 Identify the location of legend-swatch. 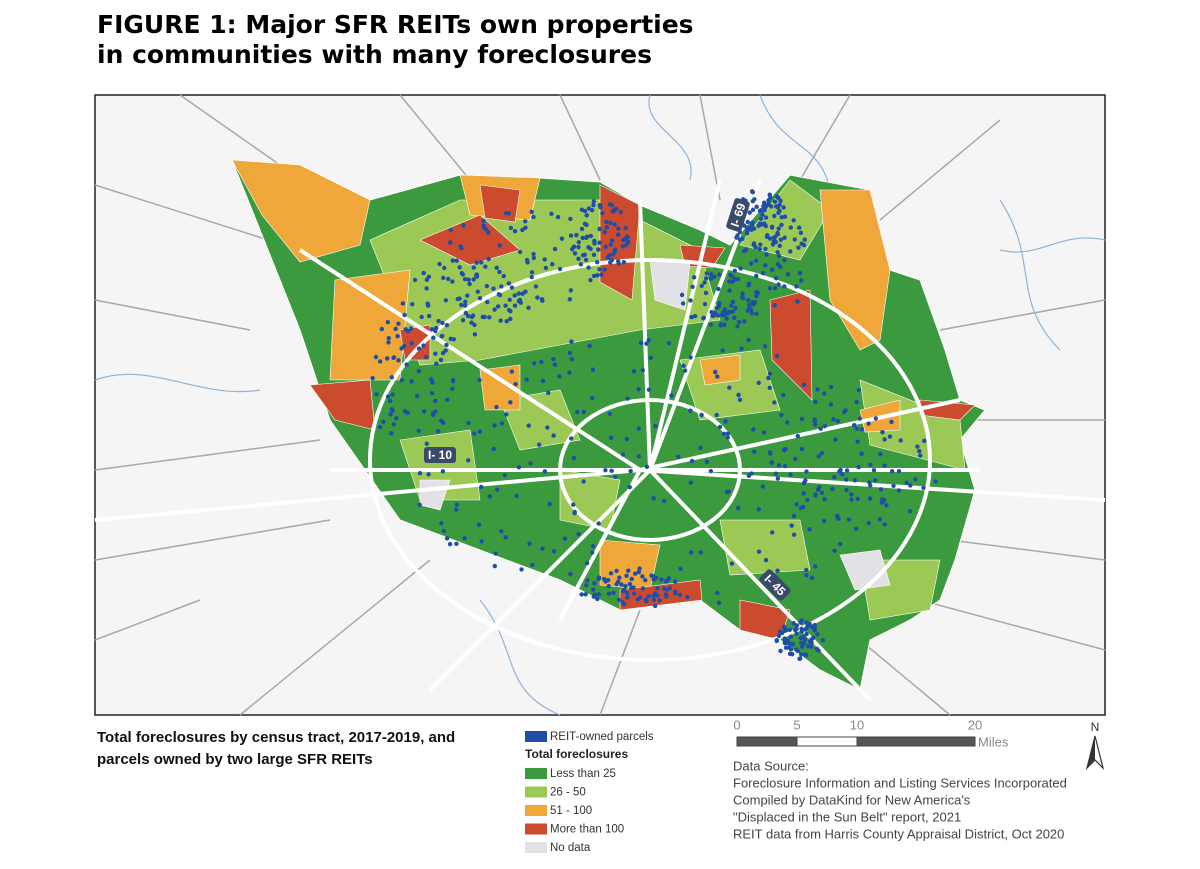
(536, 847).